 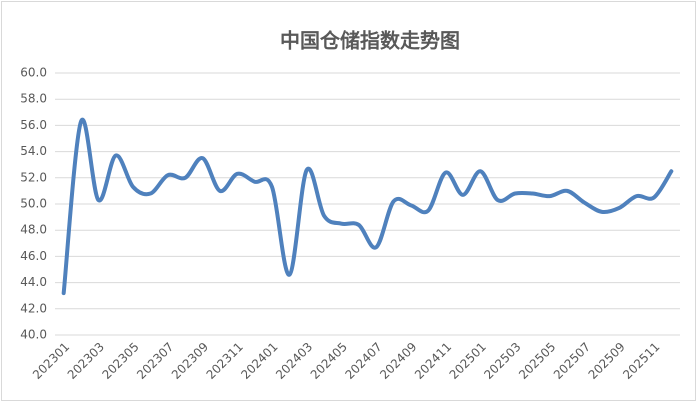 What do you see at coordinates (33, 204) in the screenshot?
I see `y-tick-label: 50.0` at bounding box center [33, 204].